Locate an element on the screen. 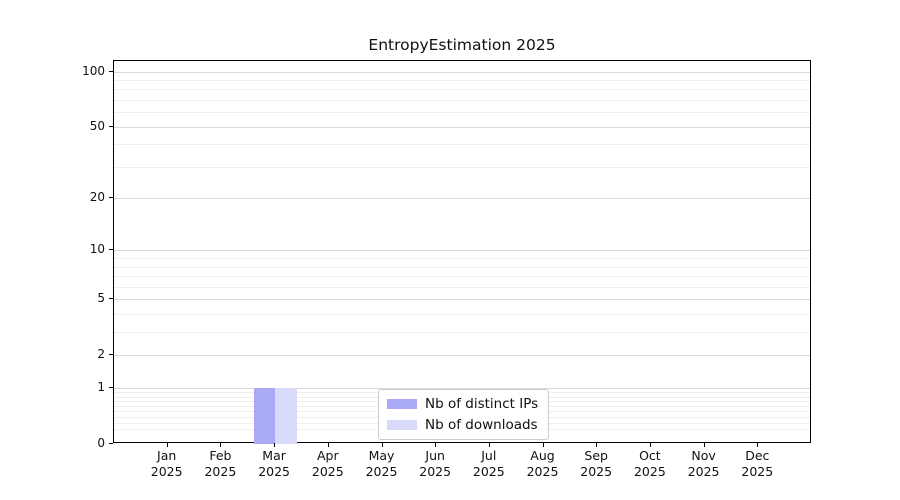 Image resolution: width=900 pixels, height=500 pixels. x-tick-label: Aug 2025 is located at coordinates (542, 463).